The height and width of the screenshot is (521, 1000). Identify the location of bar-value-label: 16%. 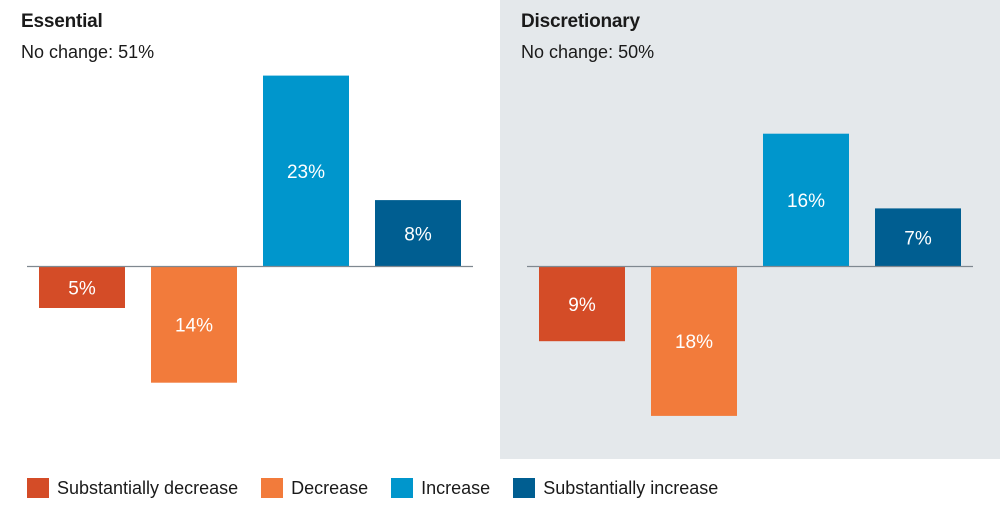
(806, 201).